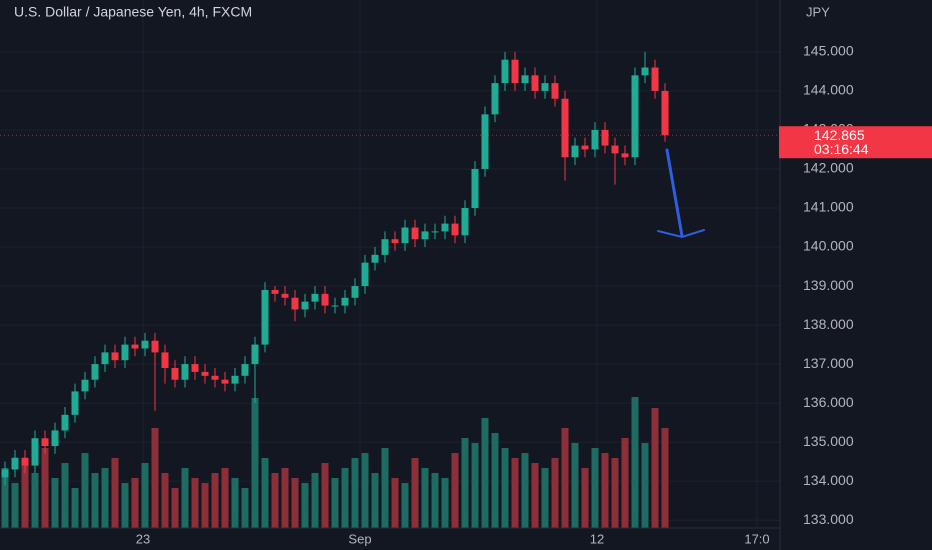  Describe the element at coordinates (828, 402) in the screenshot. I see `y-tick-label: 136.000` at that location.